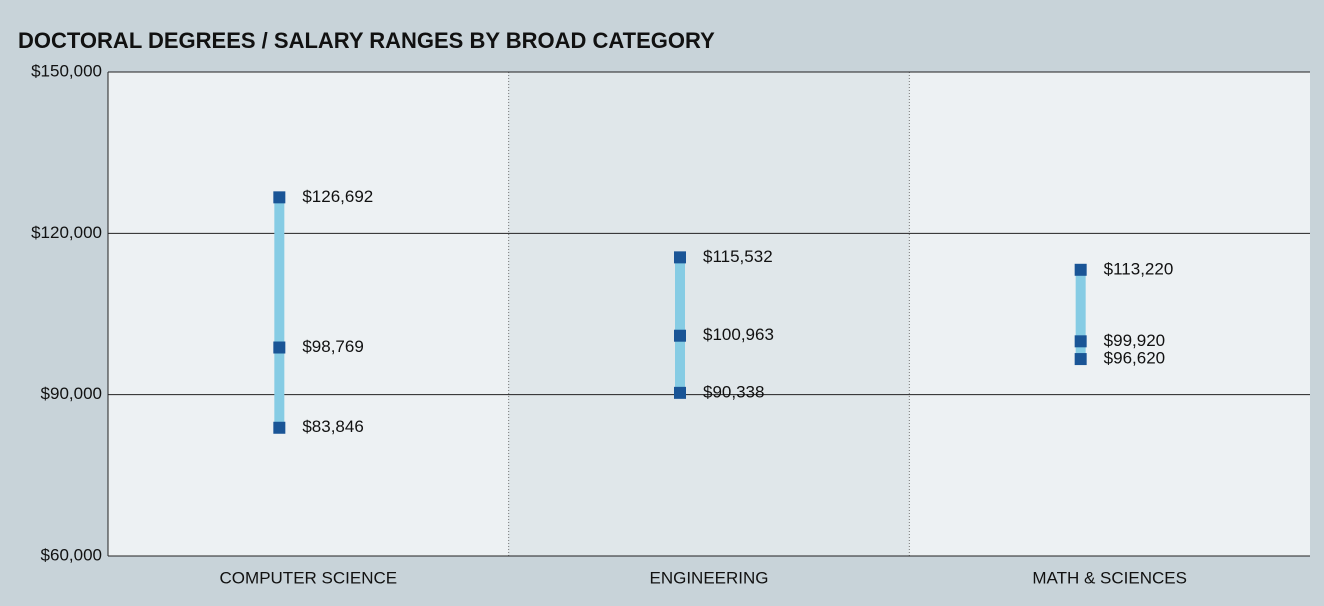  Describe the element at coordinates (733, 391) in the screenshot. I see `low-label: $90,338` at that location.